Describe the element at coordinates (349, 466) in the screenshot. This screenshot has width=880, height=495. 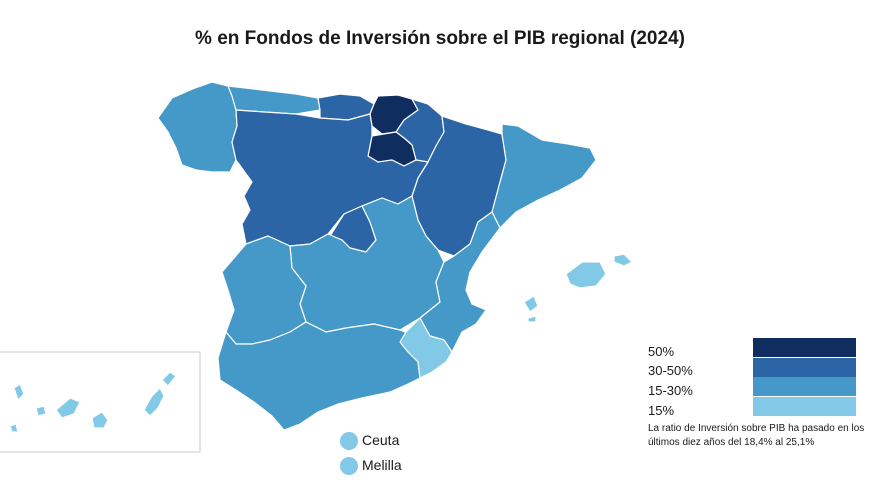
I see `city-dot-melilla` at that location.